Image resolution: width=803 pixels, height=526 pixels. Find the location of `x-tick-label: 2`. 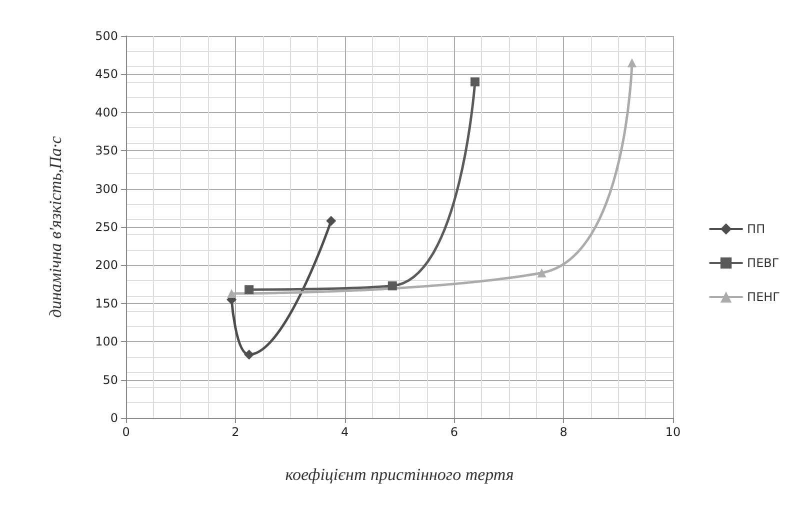

x-tick-label: 2 is located at coordinates (236, 432).